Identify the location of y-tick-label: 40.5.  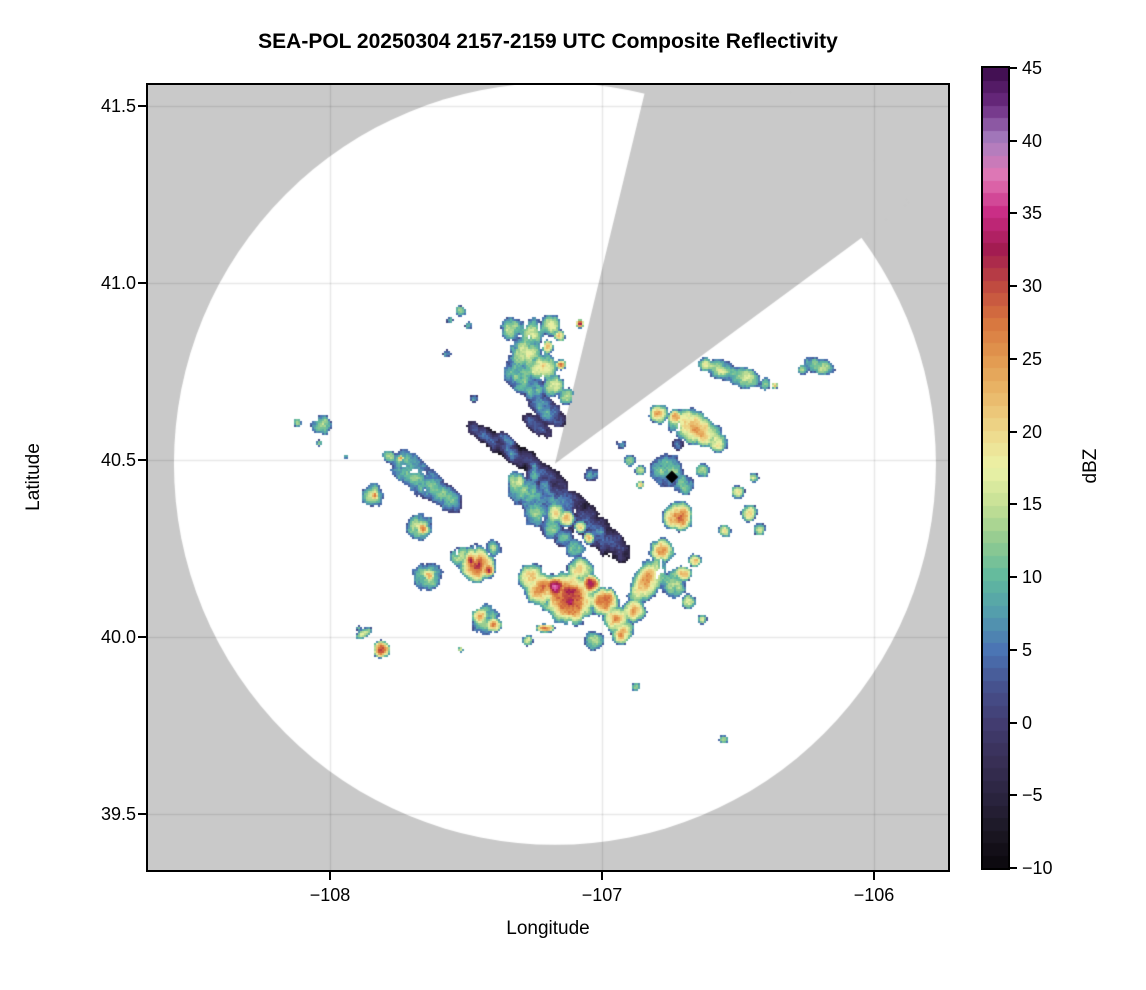
(118, 459).